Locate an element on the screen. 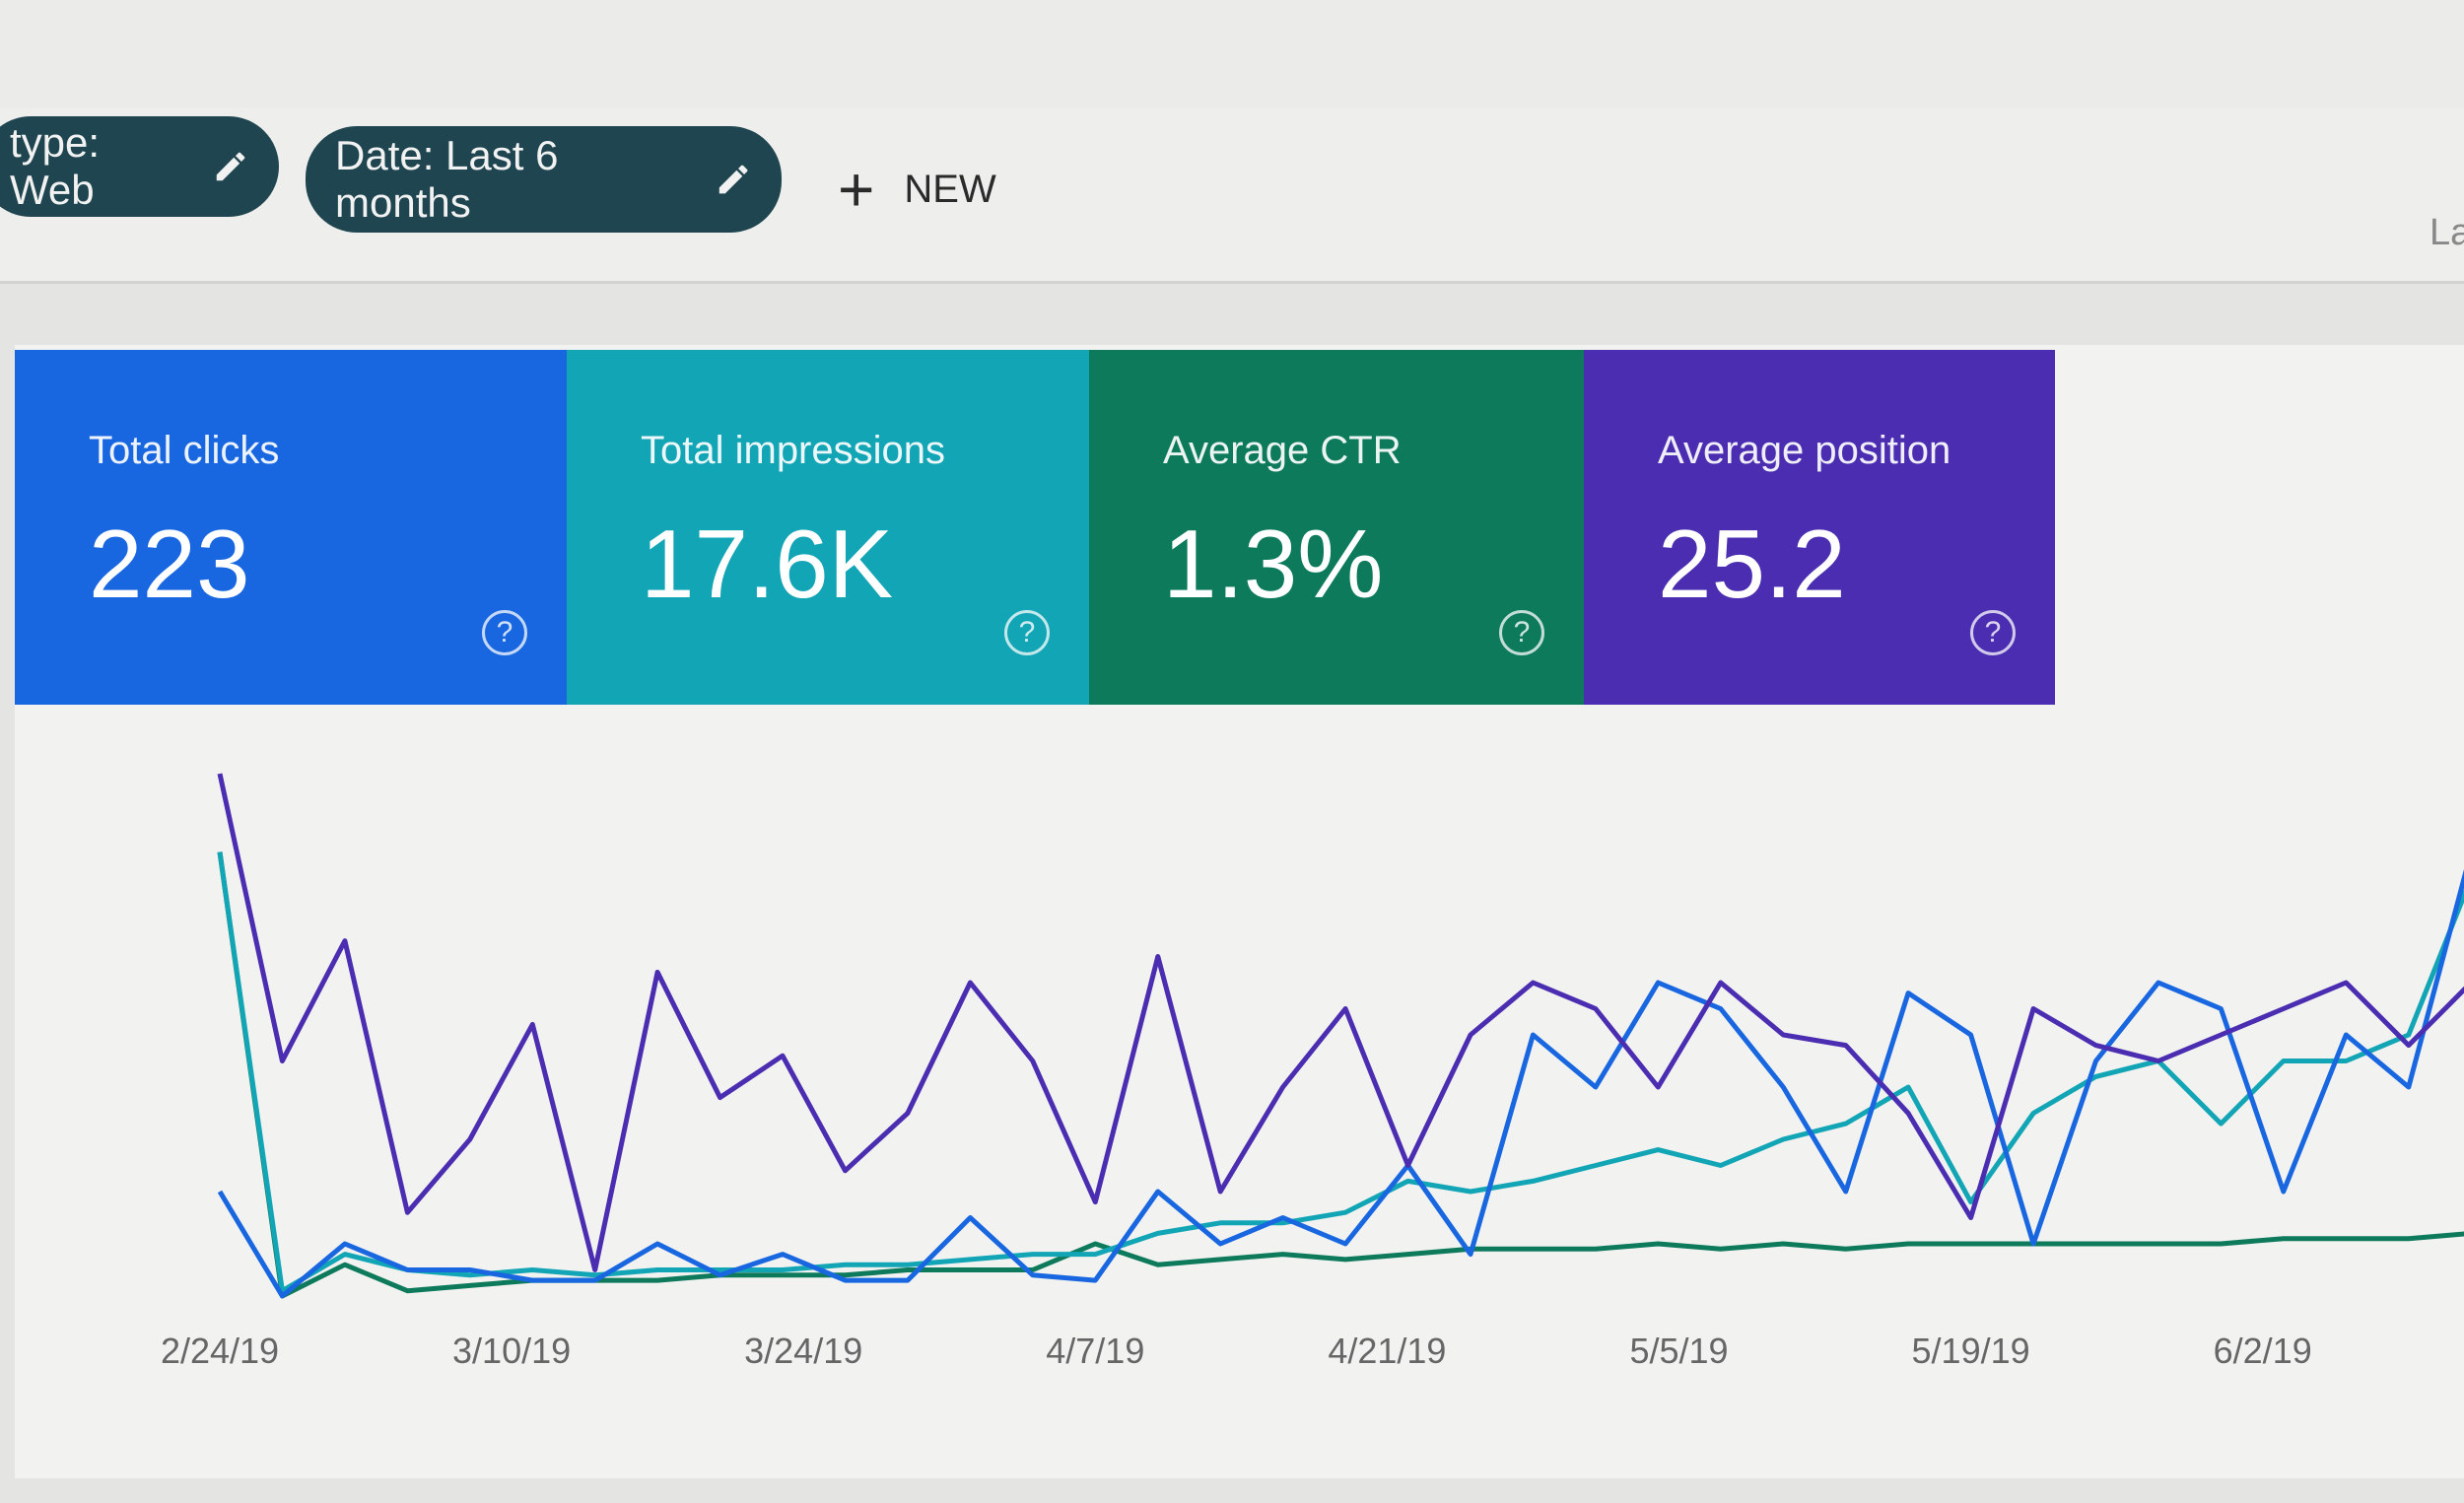  metric-value: 17.6K is located at coordinates (767, 564).